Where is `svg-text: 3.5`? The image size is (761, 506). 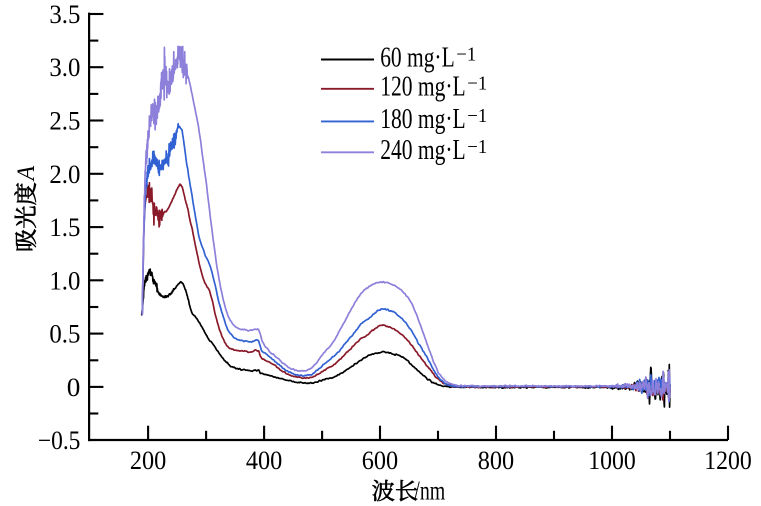 svg-text: 3.5 is located at coordinates (64, 14).